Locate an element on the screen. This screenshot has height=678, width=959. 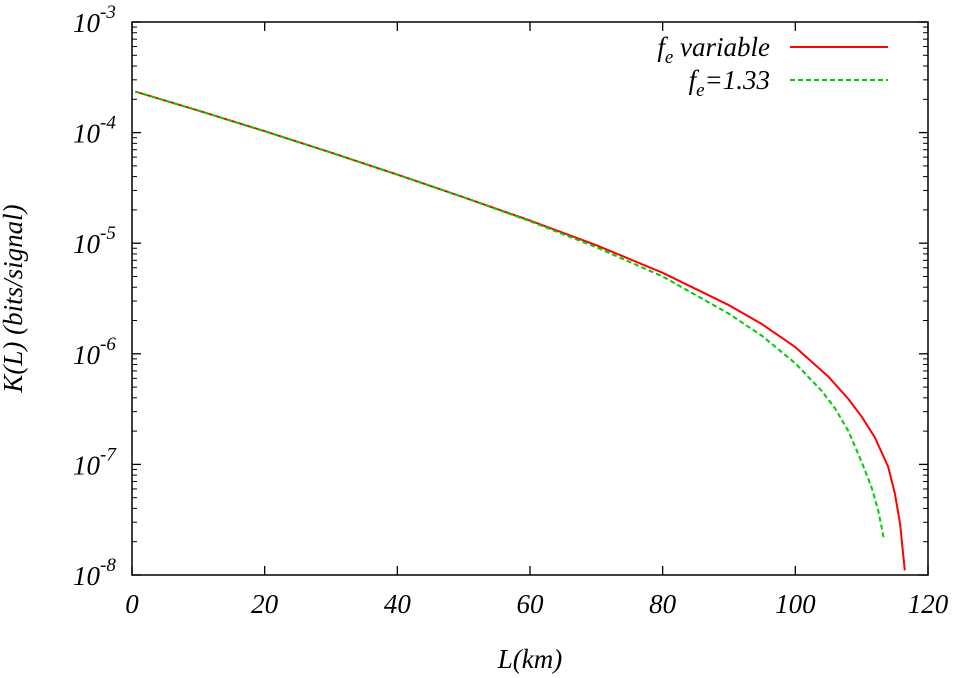
x-tick-label: 100 is located at coordinates (795, 604).